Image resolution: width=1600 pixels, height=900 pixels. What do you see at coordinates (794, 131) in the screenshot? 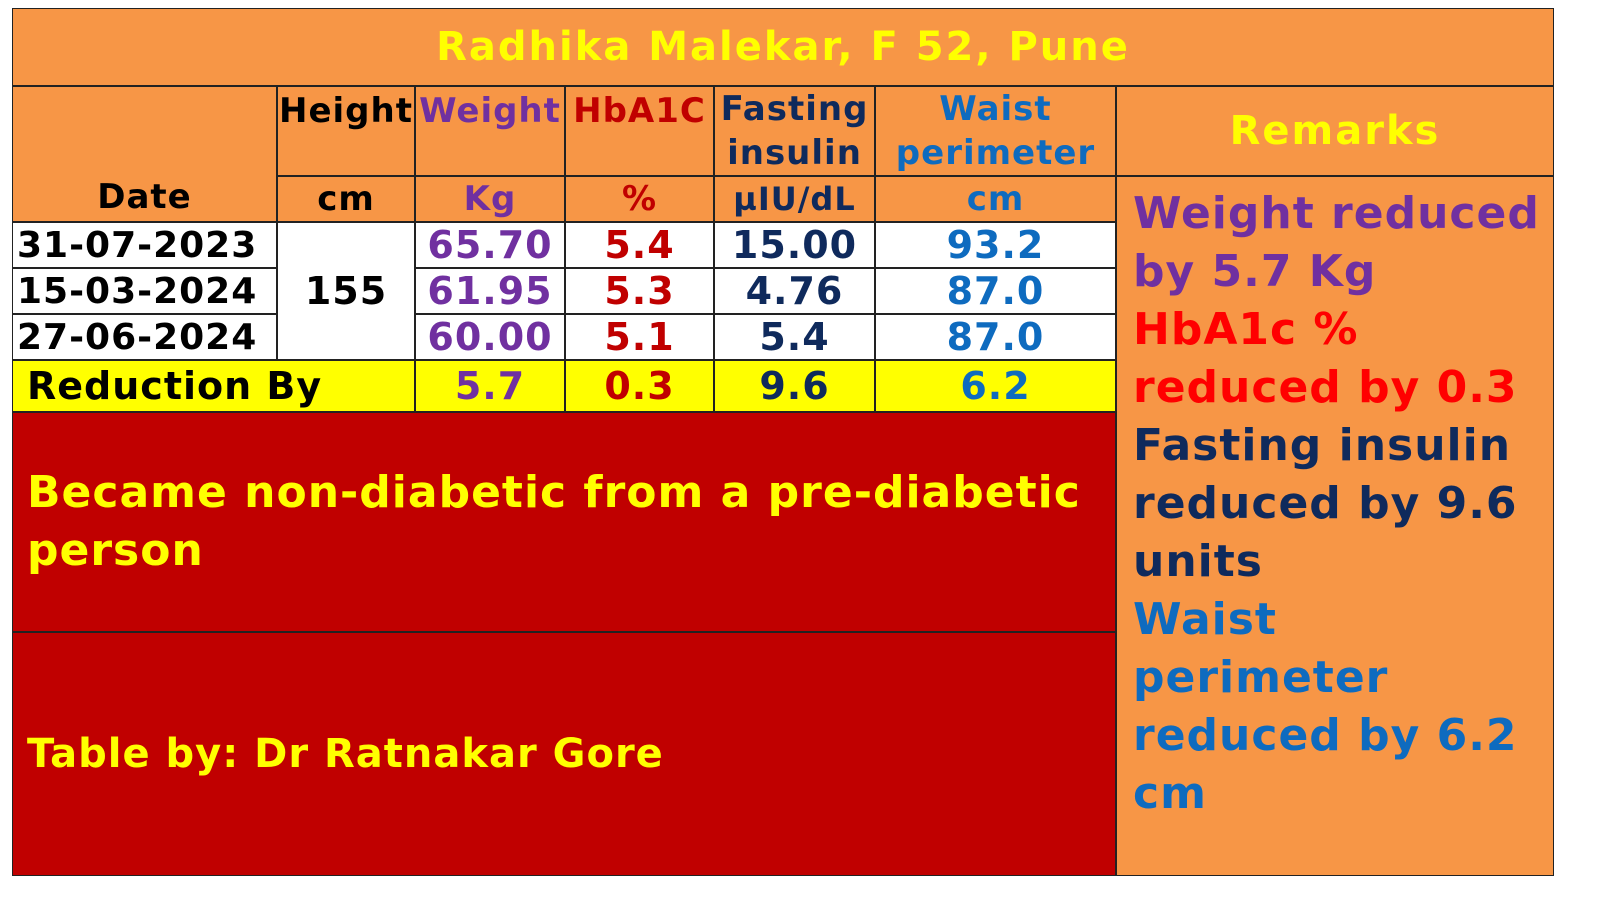
I see `header-fasting-insulin: Fasting insulin` at bounding box center [794, 131].